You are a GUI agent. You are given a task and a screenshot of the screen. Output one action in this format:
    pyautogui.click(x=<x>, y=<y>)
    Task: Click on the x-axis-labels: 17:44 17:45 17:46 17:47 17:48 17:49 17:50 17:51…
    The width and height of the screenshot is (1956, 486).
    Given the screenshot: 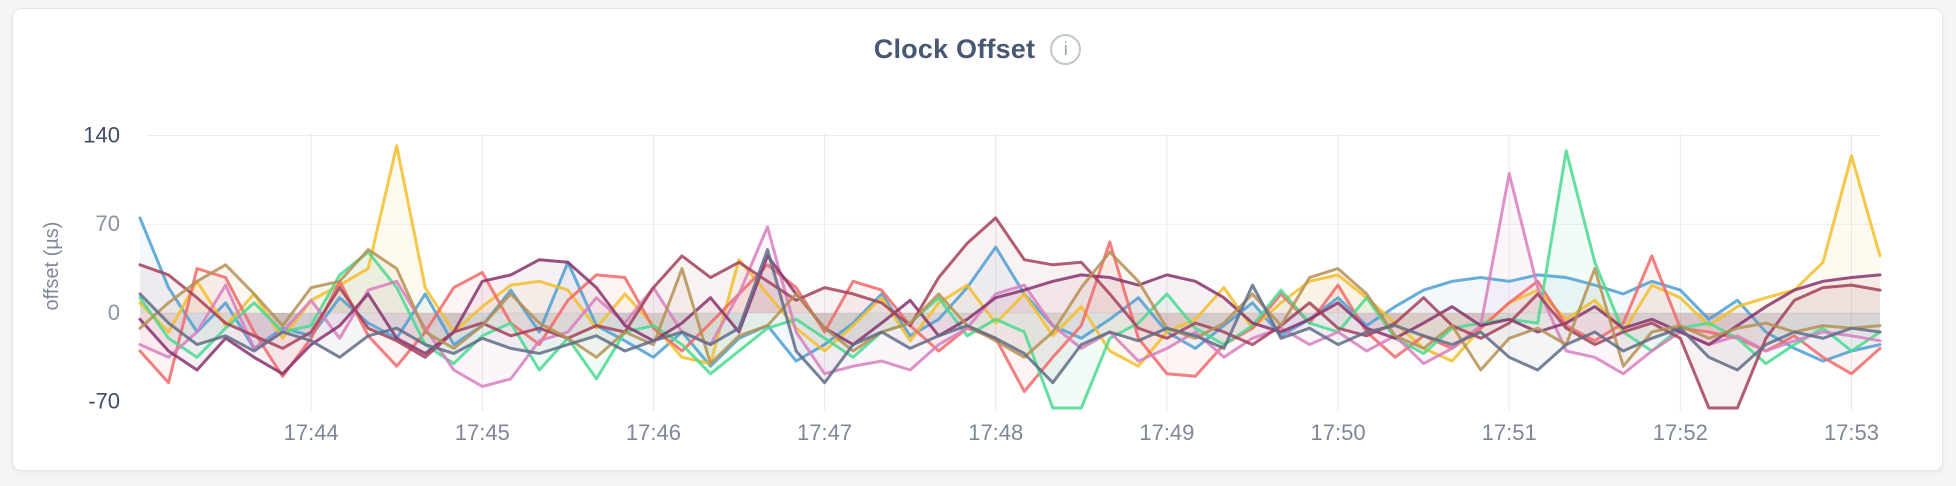 What is the action you would take?
    pyautogui.click(x=1081, y=432)
    